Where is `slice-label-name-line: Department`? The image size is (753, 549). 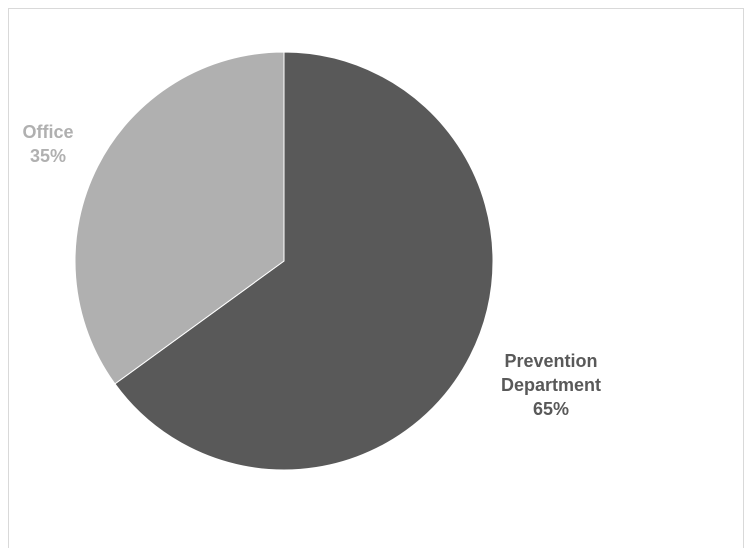 slice-label-name-line: Department is located at coordinates (551, 385).